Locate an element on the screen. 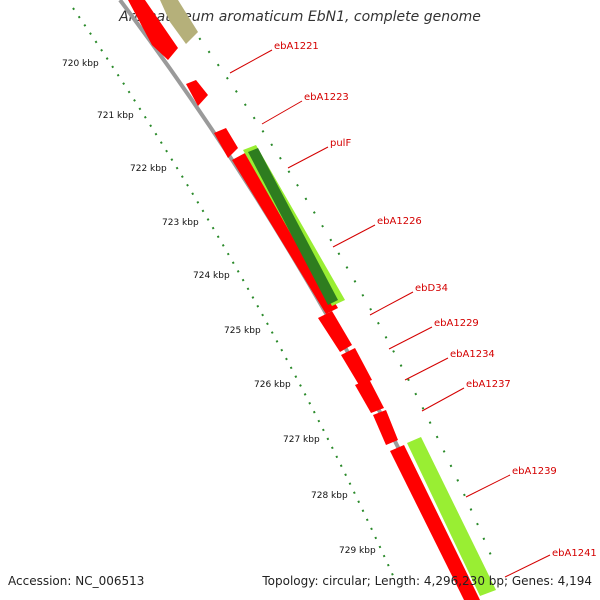 The width and height of the screenshot is (600, 600). gene-label-pulF: pulF is located at coordinates (340, 143).